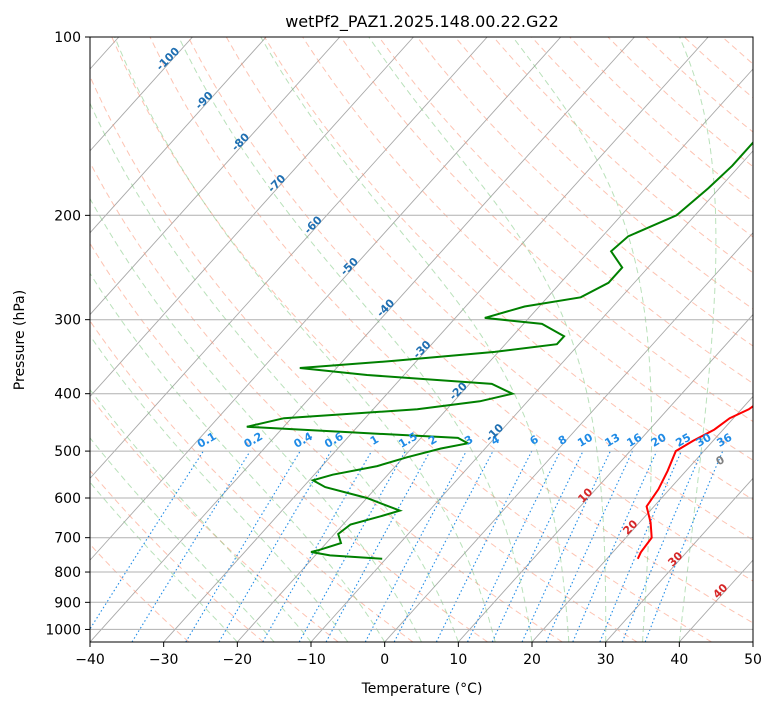 The width and height of the screenshot is (775, 708). I want to click on x-axis: −40 −30 −20 −10 0 10 20 30 40 50, so click(418, 655).